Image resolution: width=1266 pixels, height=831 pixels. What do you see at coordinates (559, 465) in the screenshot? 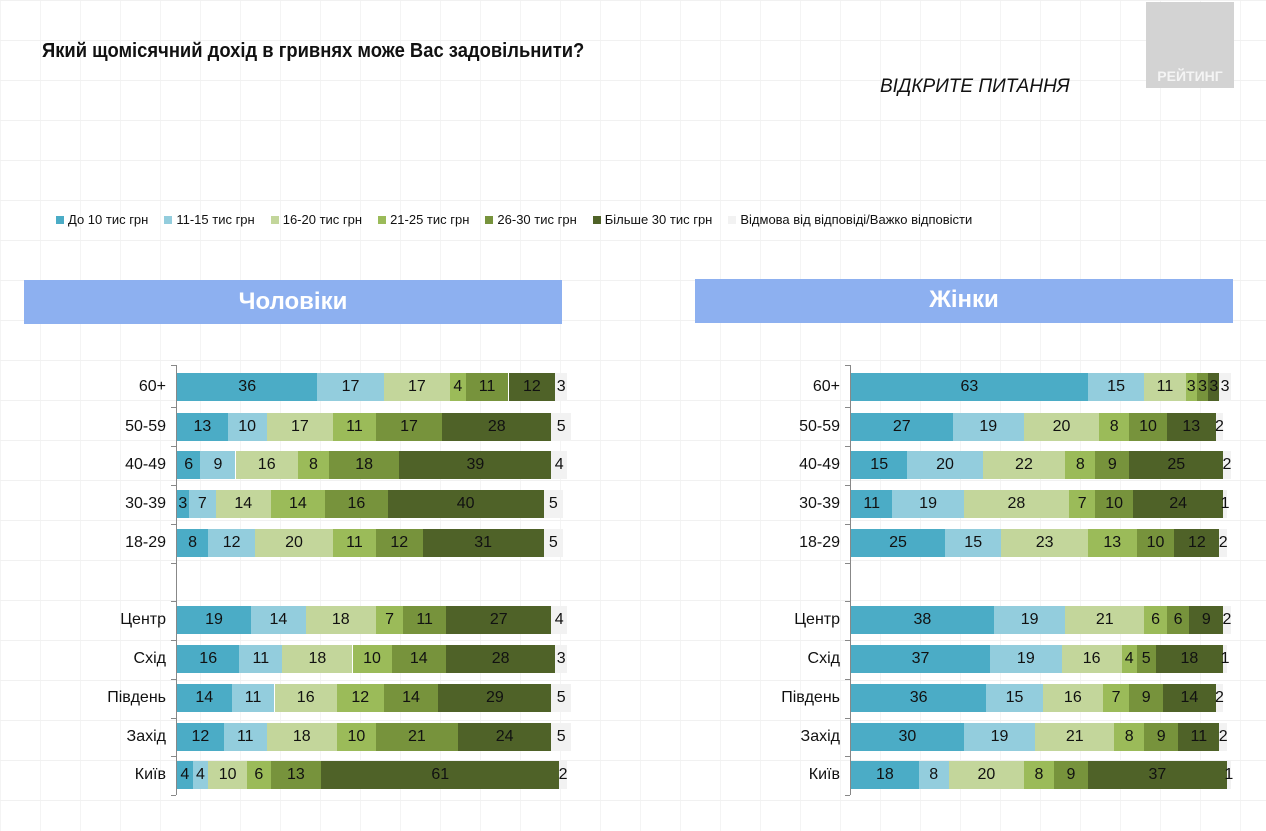
I see `bar-segment: 4` at bounding box center [559, 465].